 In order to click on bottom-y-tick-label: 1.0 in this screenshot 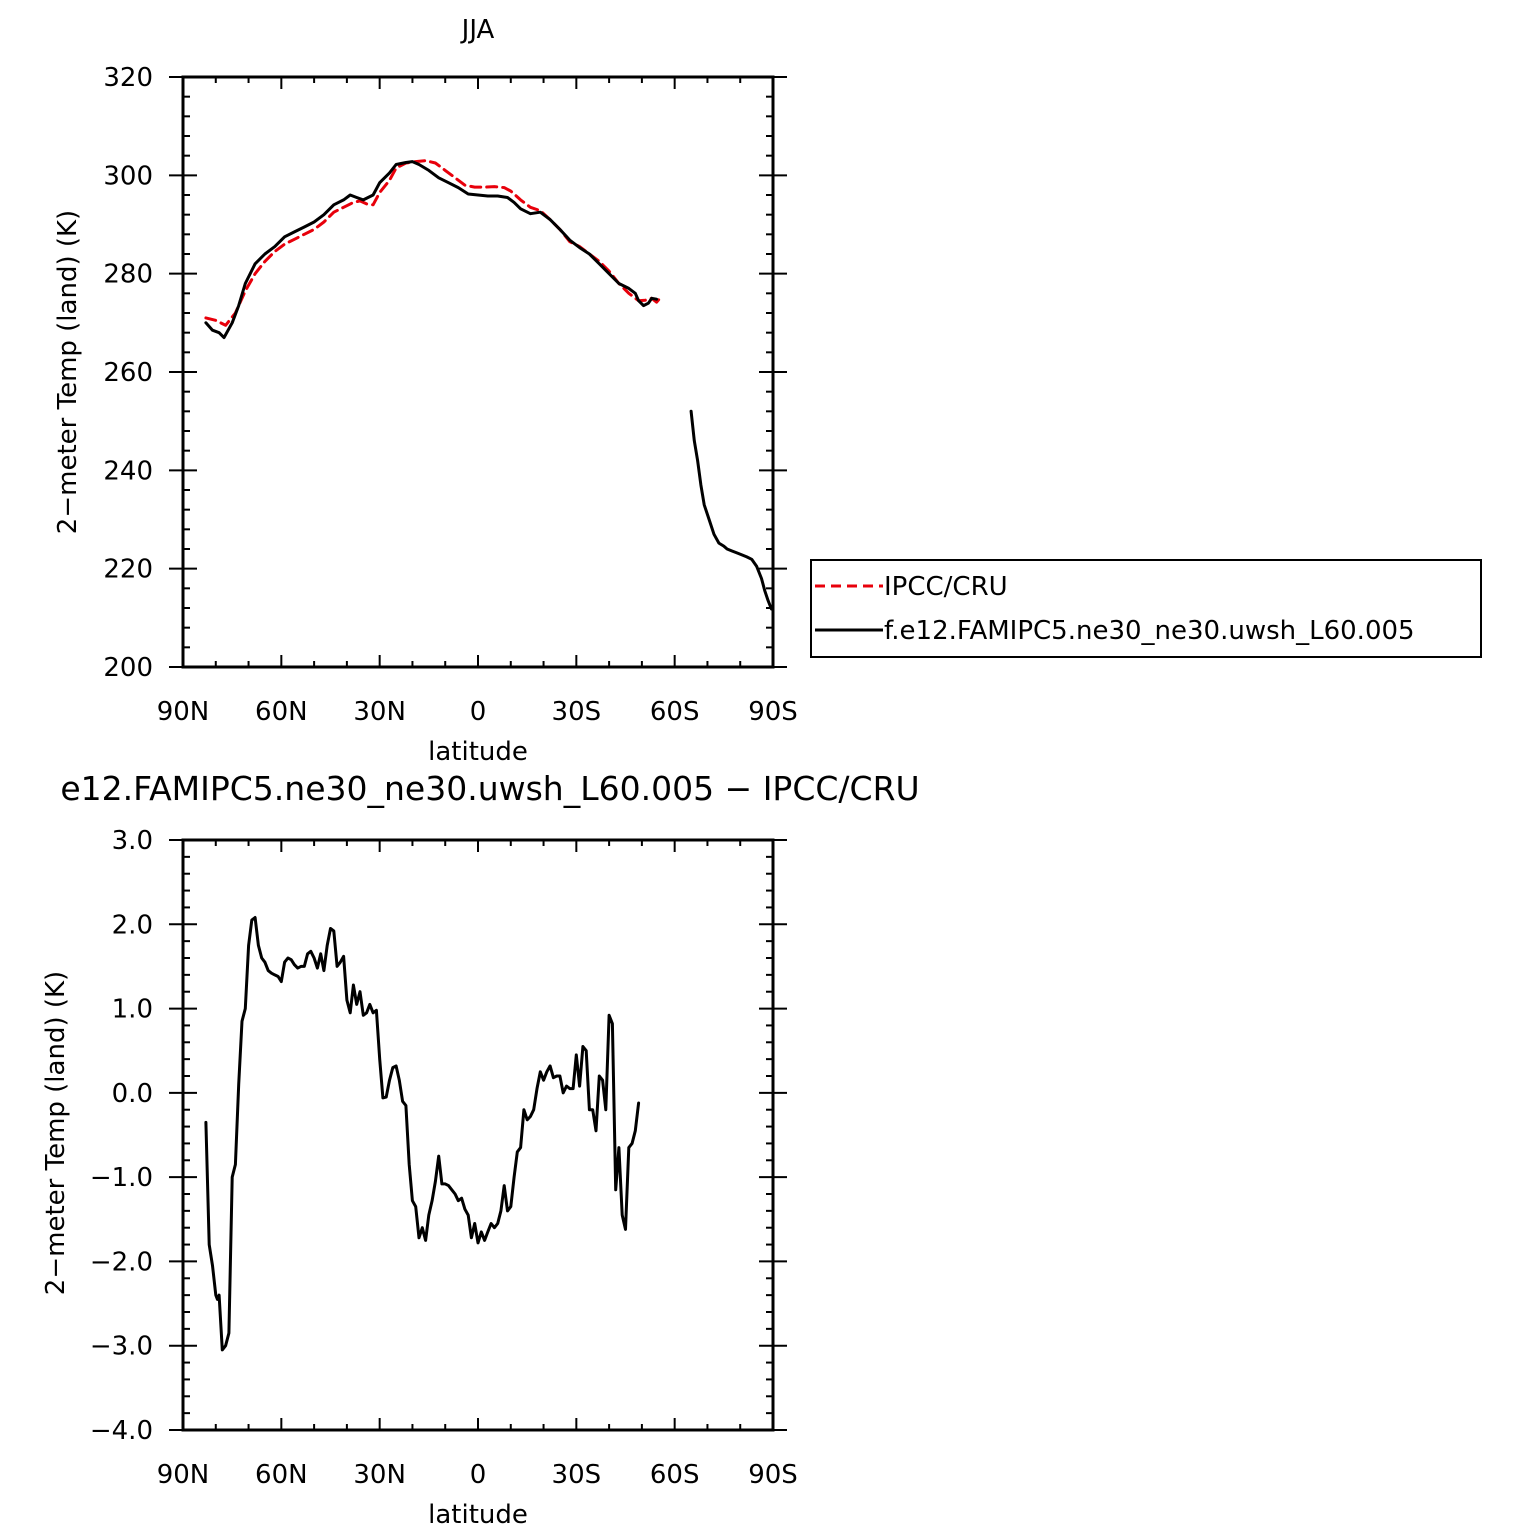, I will do `click(132, 1010)`.